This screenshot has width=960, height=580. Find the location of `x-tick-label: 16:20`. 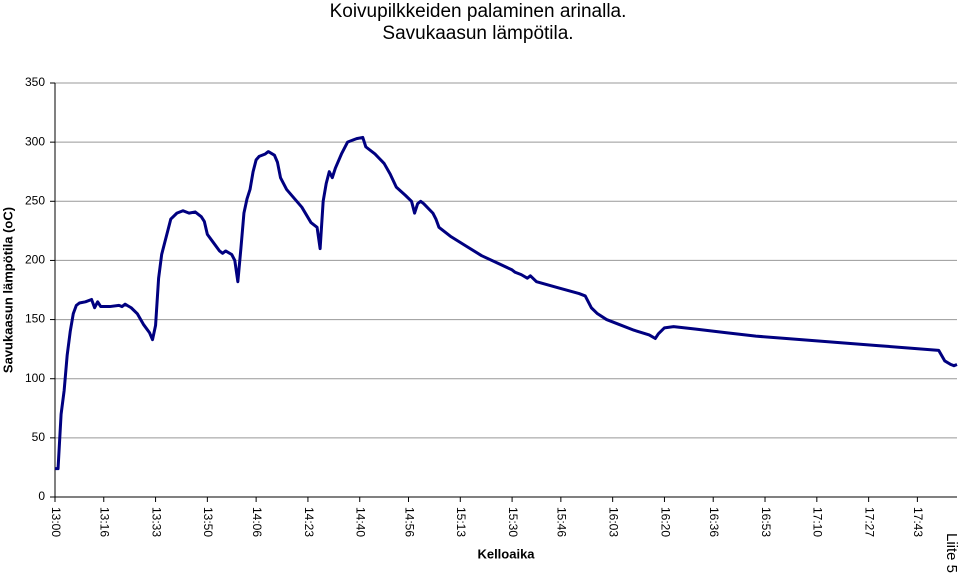

x-tick-label: 16:20 is located at coordinates (665, 522).